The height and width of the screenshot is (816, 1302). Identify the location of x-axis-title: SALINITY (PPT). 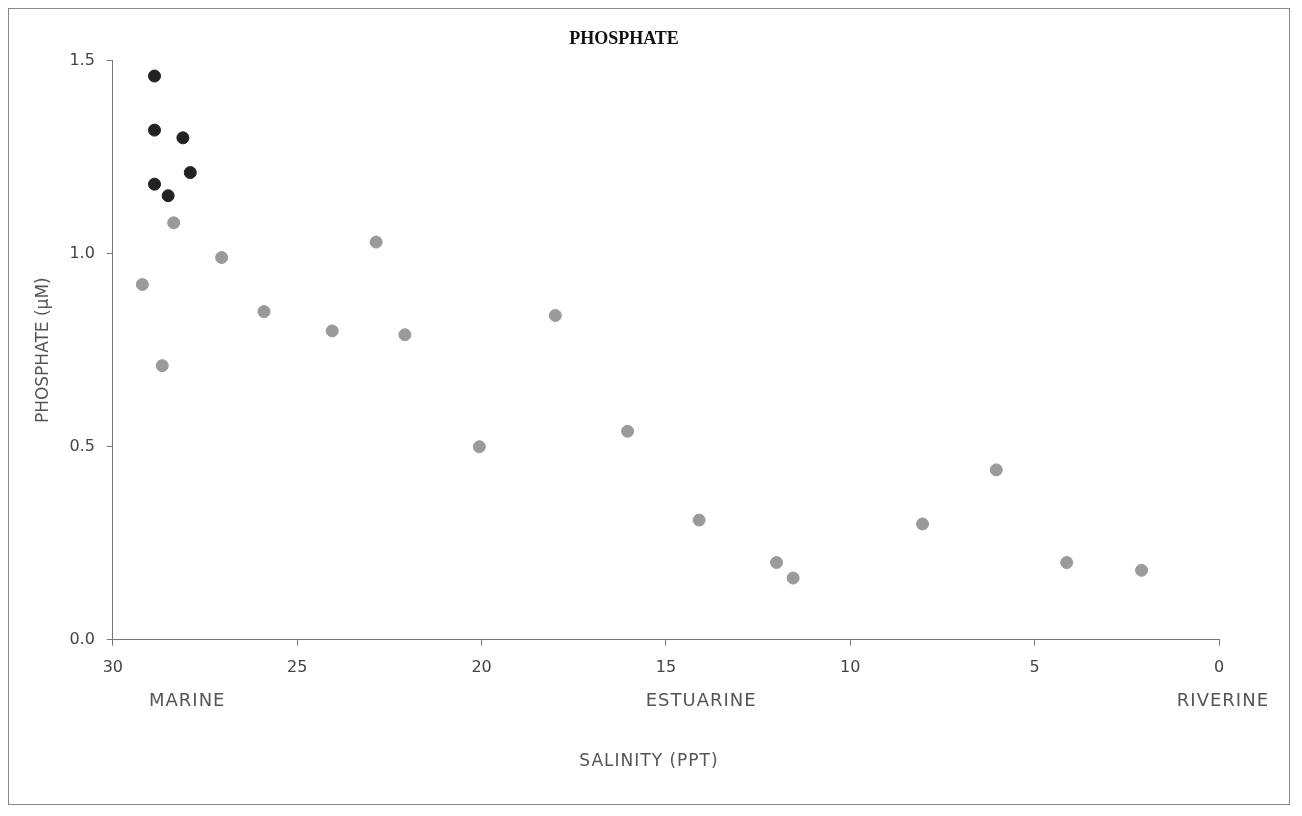
(649, 760).